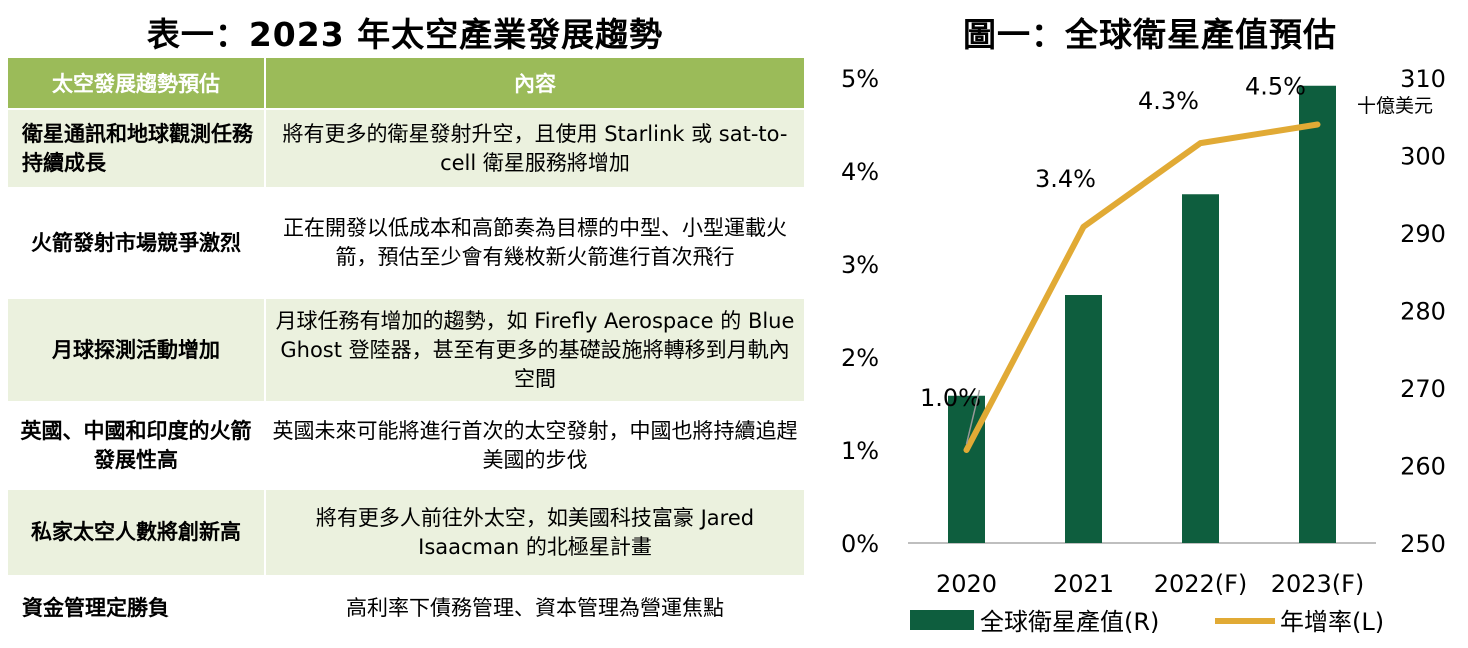 The image size is (1468, 648). Describe the element at coordinates (136, 608) in the screenshot. I see `trend-cell: 資金管理定勝負` at that location.